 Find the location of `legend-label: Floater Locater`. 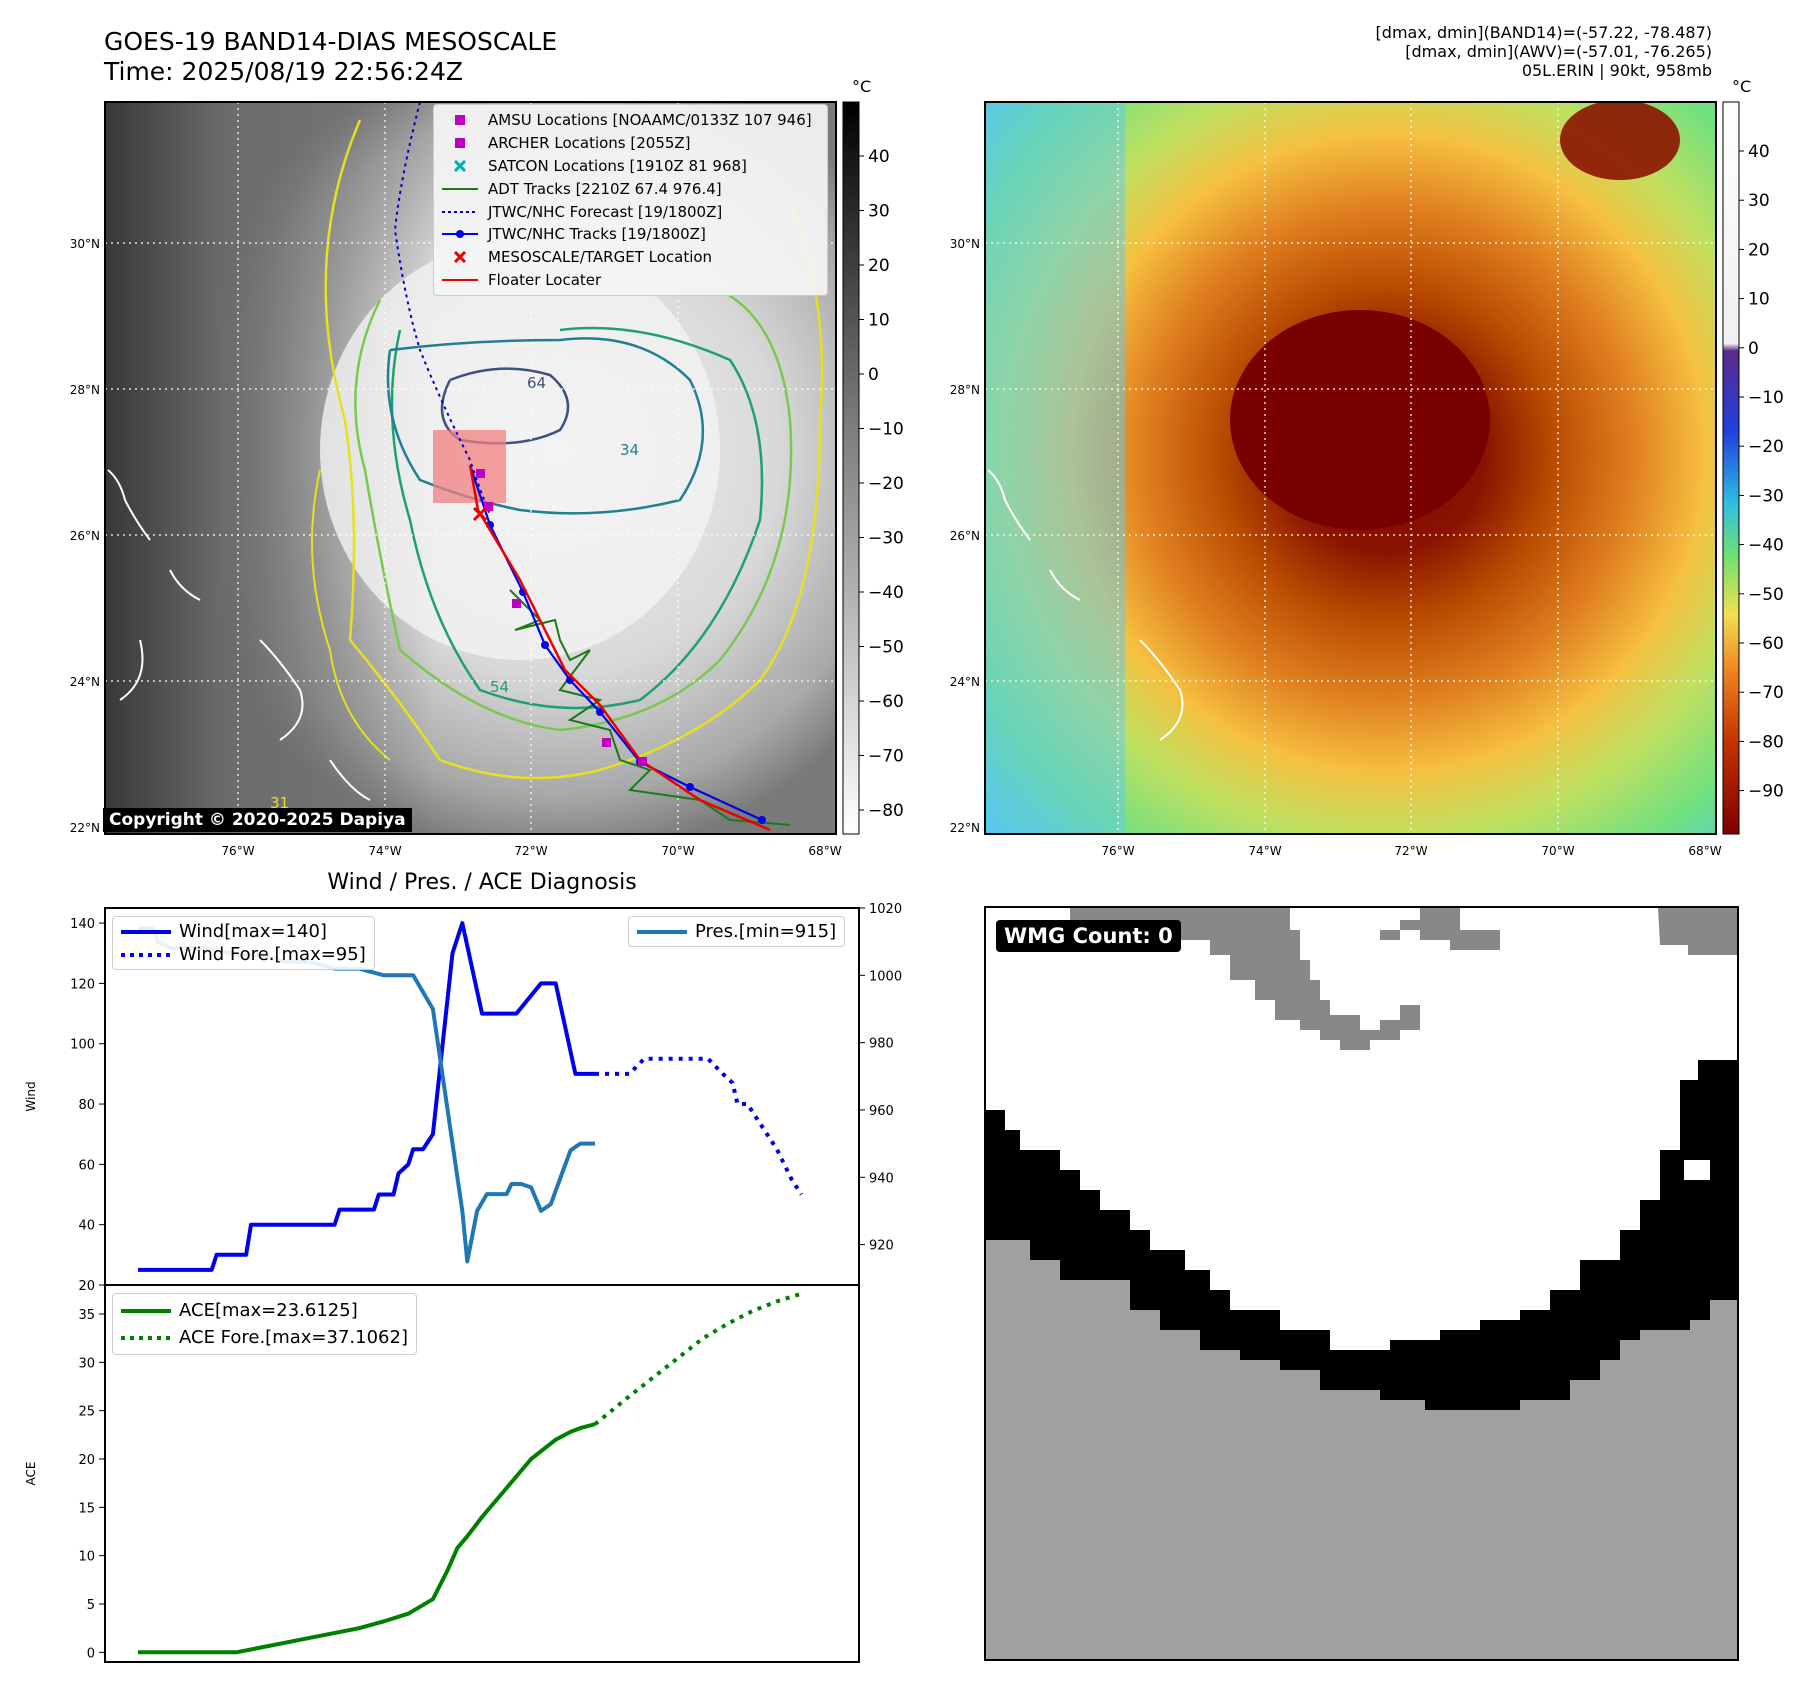

legend-label: Floater Locater is located at coordinates (545, 279).